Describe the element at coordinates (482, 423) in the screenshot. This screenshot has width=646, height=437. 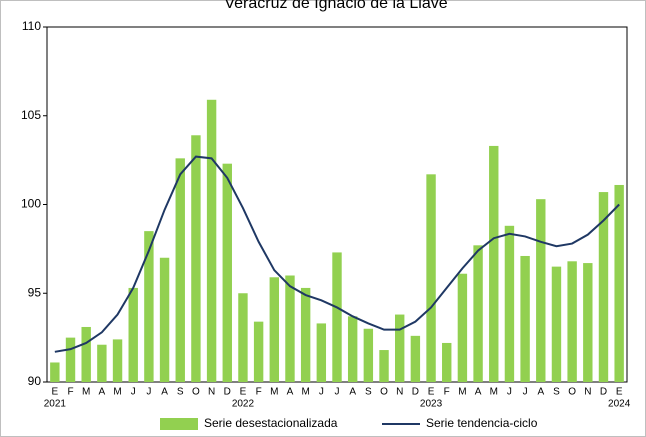
I see `legend-label: Serie tendencia-ciclo` at that location.